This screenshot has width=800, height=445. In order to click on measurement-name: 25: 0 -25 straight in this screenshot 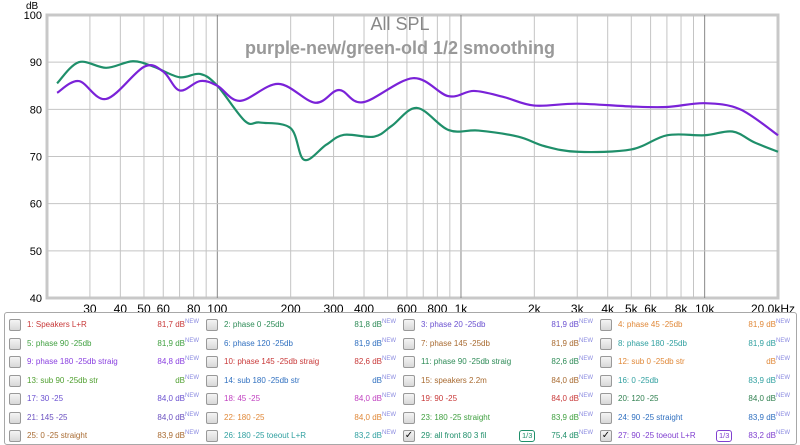, I will do `click(57, 435)`.